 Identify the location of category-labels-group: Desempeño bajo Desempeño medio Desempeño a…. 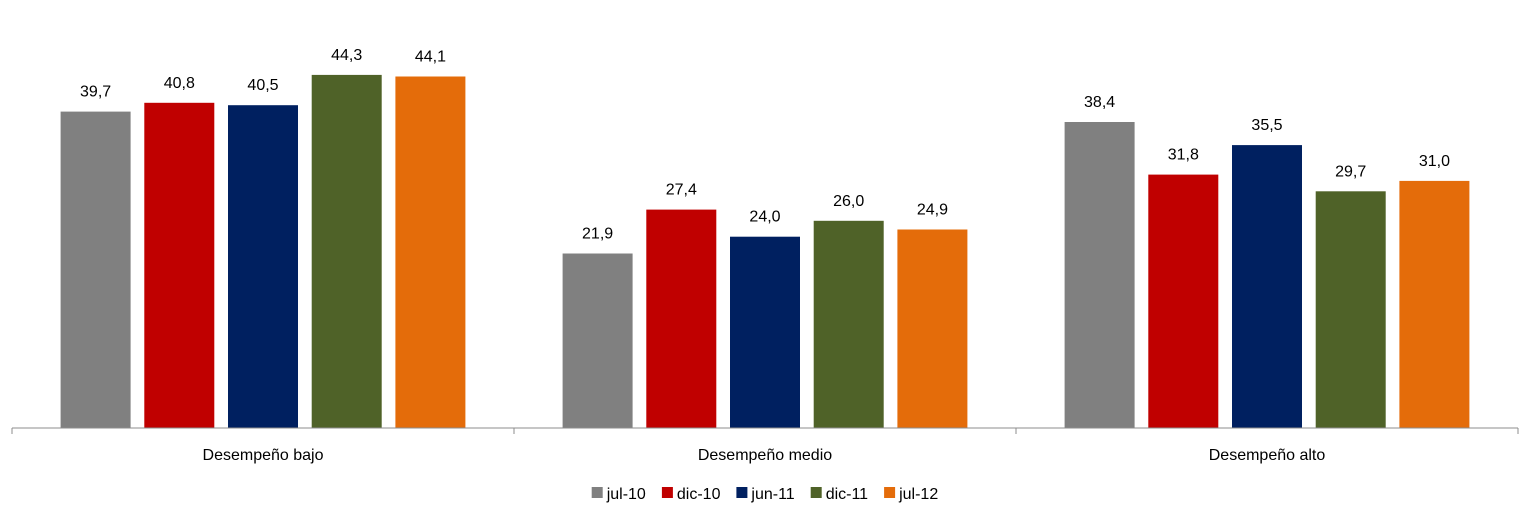
(764, 455).